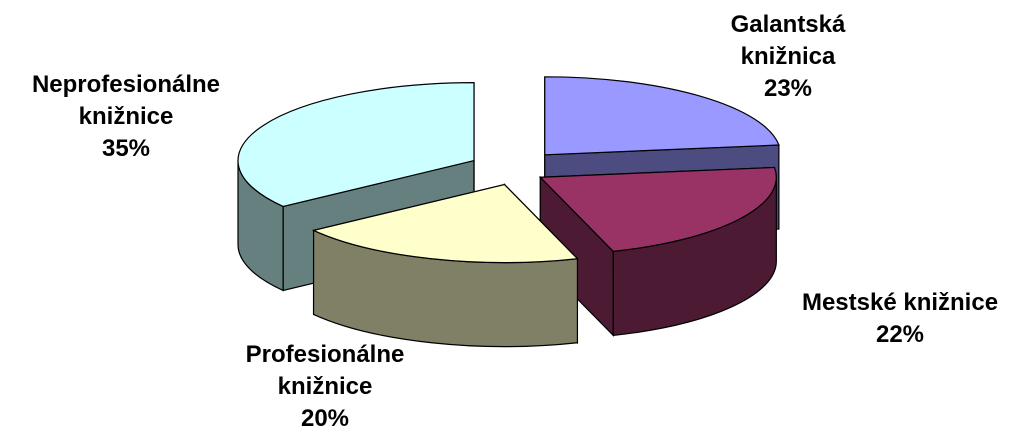 This screenshot has height=441, width=1026. Describe the element at coordinates (325, 354) in the screenshot. I see `slice-name-label: Profesionálne` at that location.